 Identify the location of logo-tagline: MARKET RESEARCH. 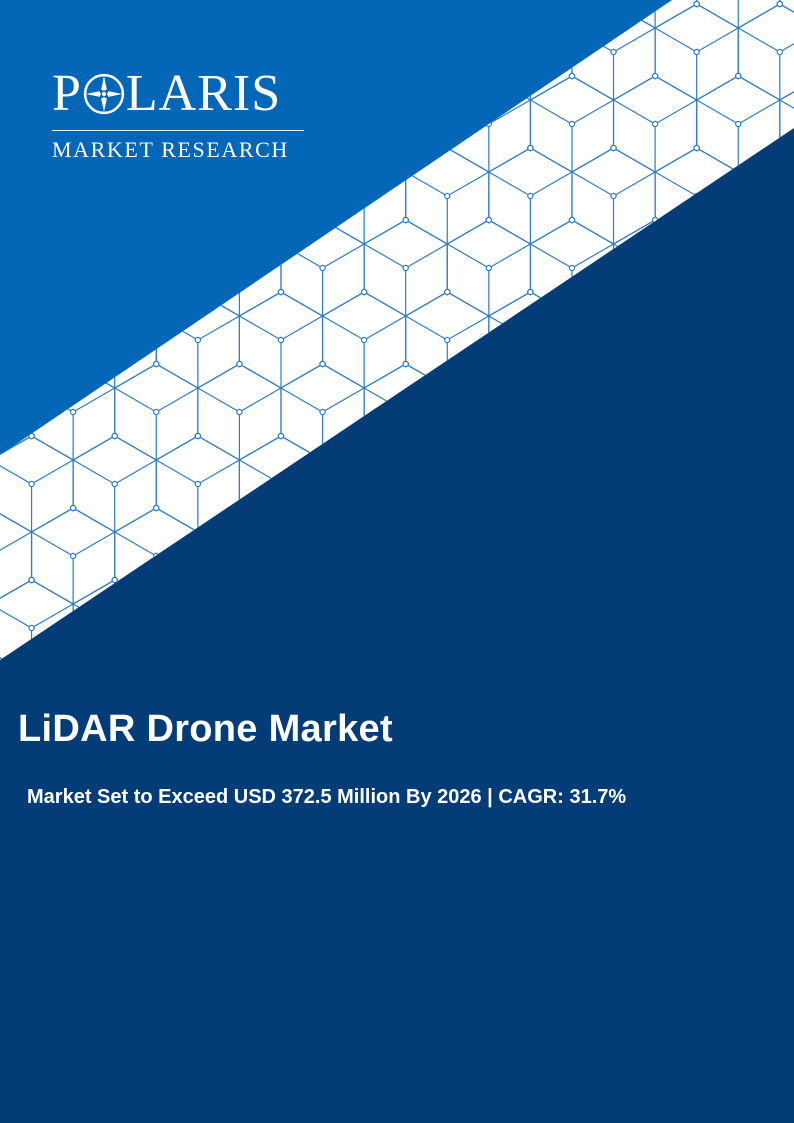
(170, 149).